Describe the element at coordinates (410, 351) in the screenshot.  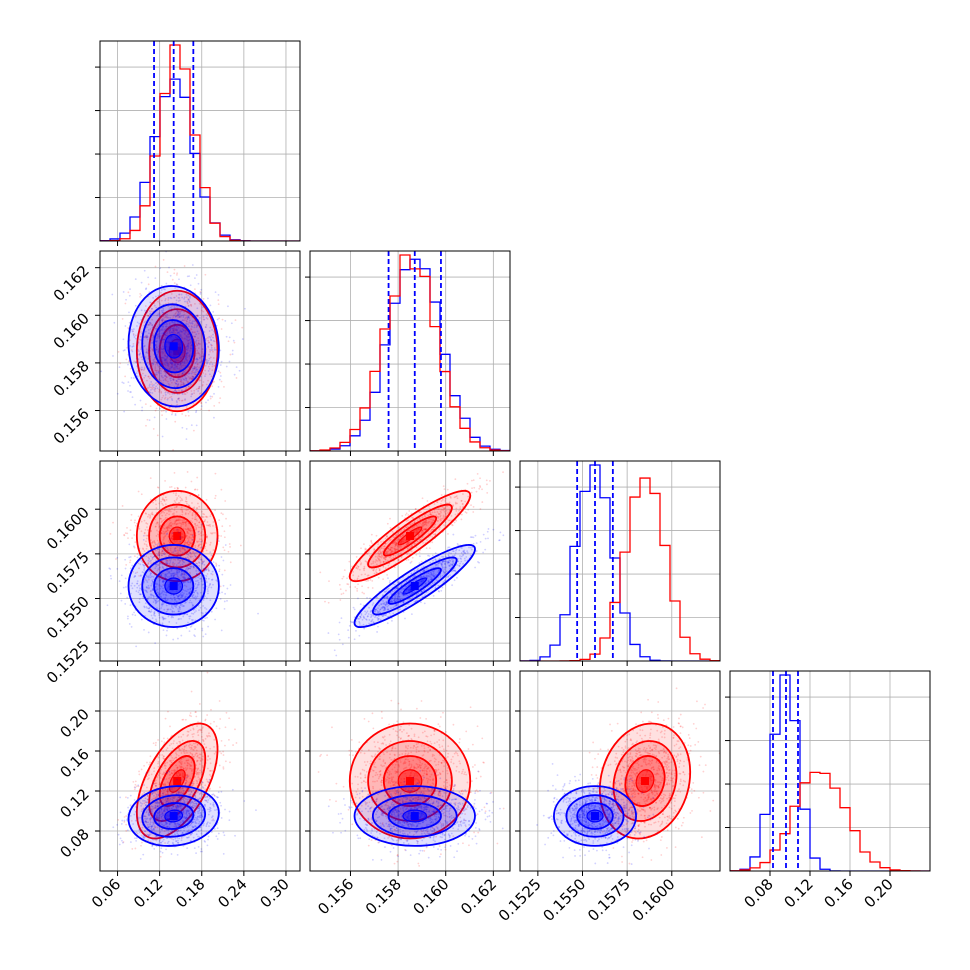
I see `panel-frame` at that location.